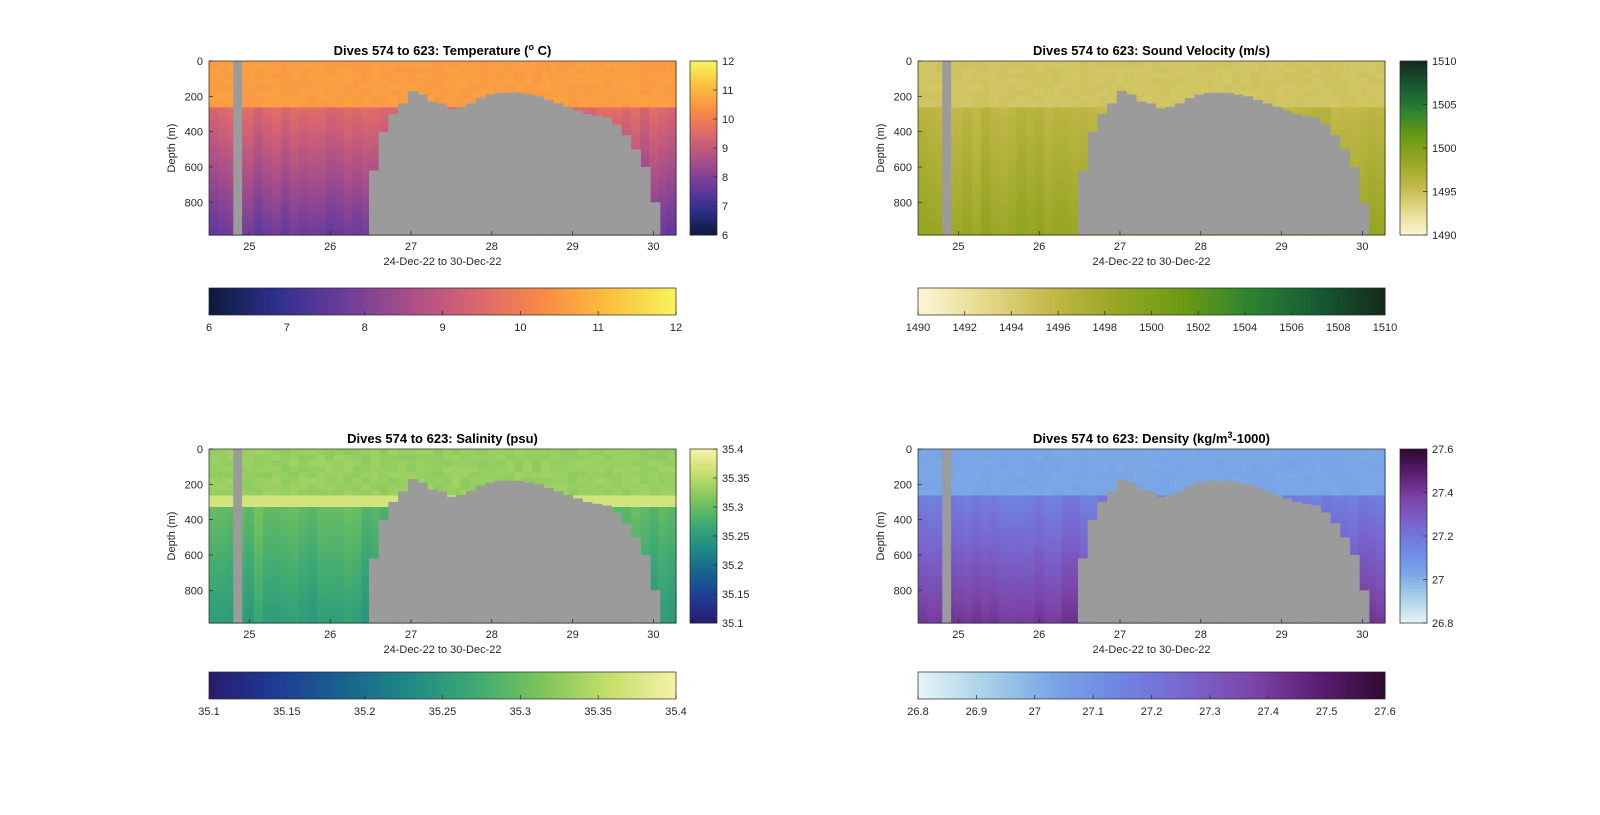 The width and height of the screenshot is (1600, 815). Describe the element at coordinates (1011, 328) in the screenshot. I see `hcolorbar-tick-label: 1494` at that location.